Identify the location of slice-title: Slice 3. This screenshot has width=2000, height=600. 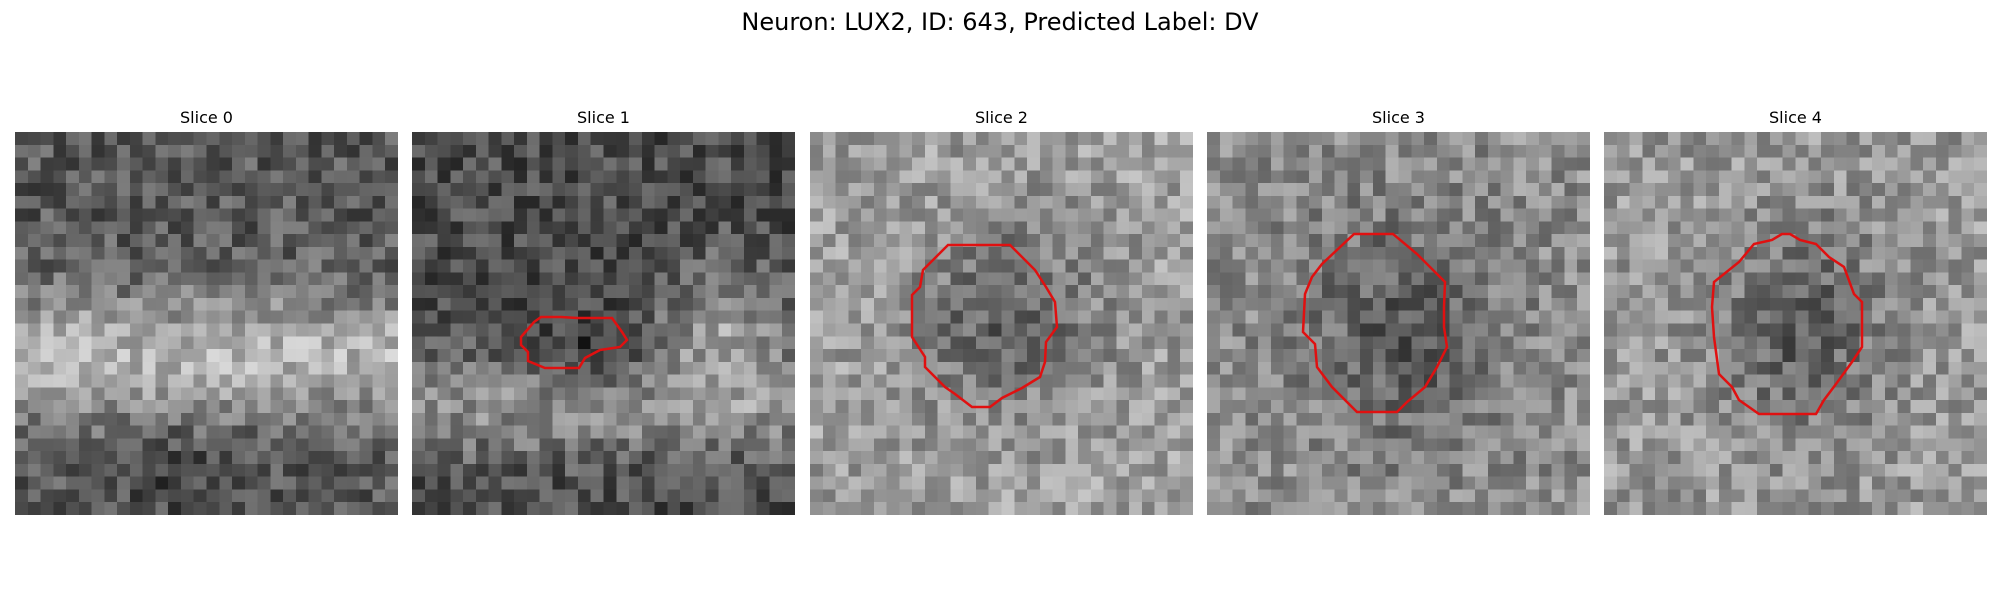
(1398, 117).